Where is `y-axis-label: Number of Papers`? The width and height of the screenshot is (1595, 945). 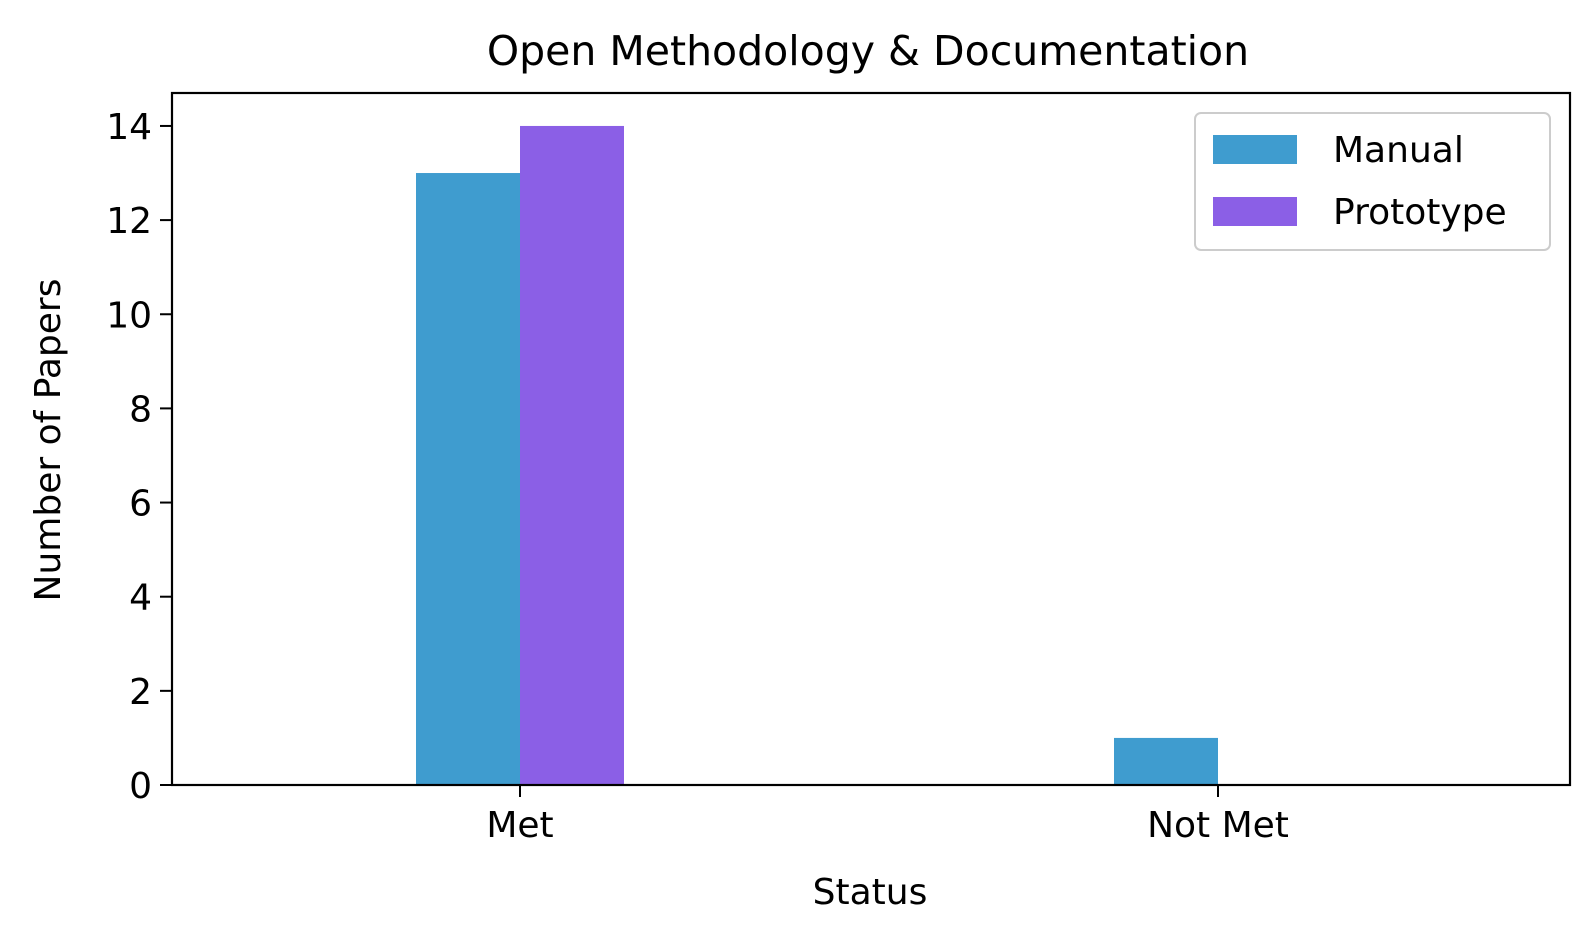 y-axis-label: Number of Papers is located at coordinates (48, 440).